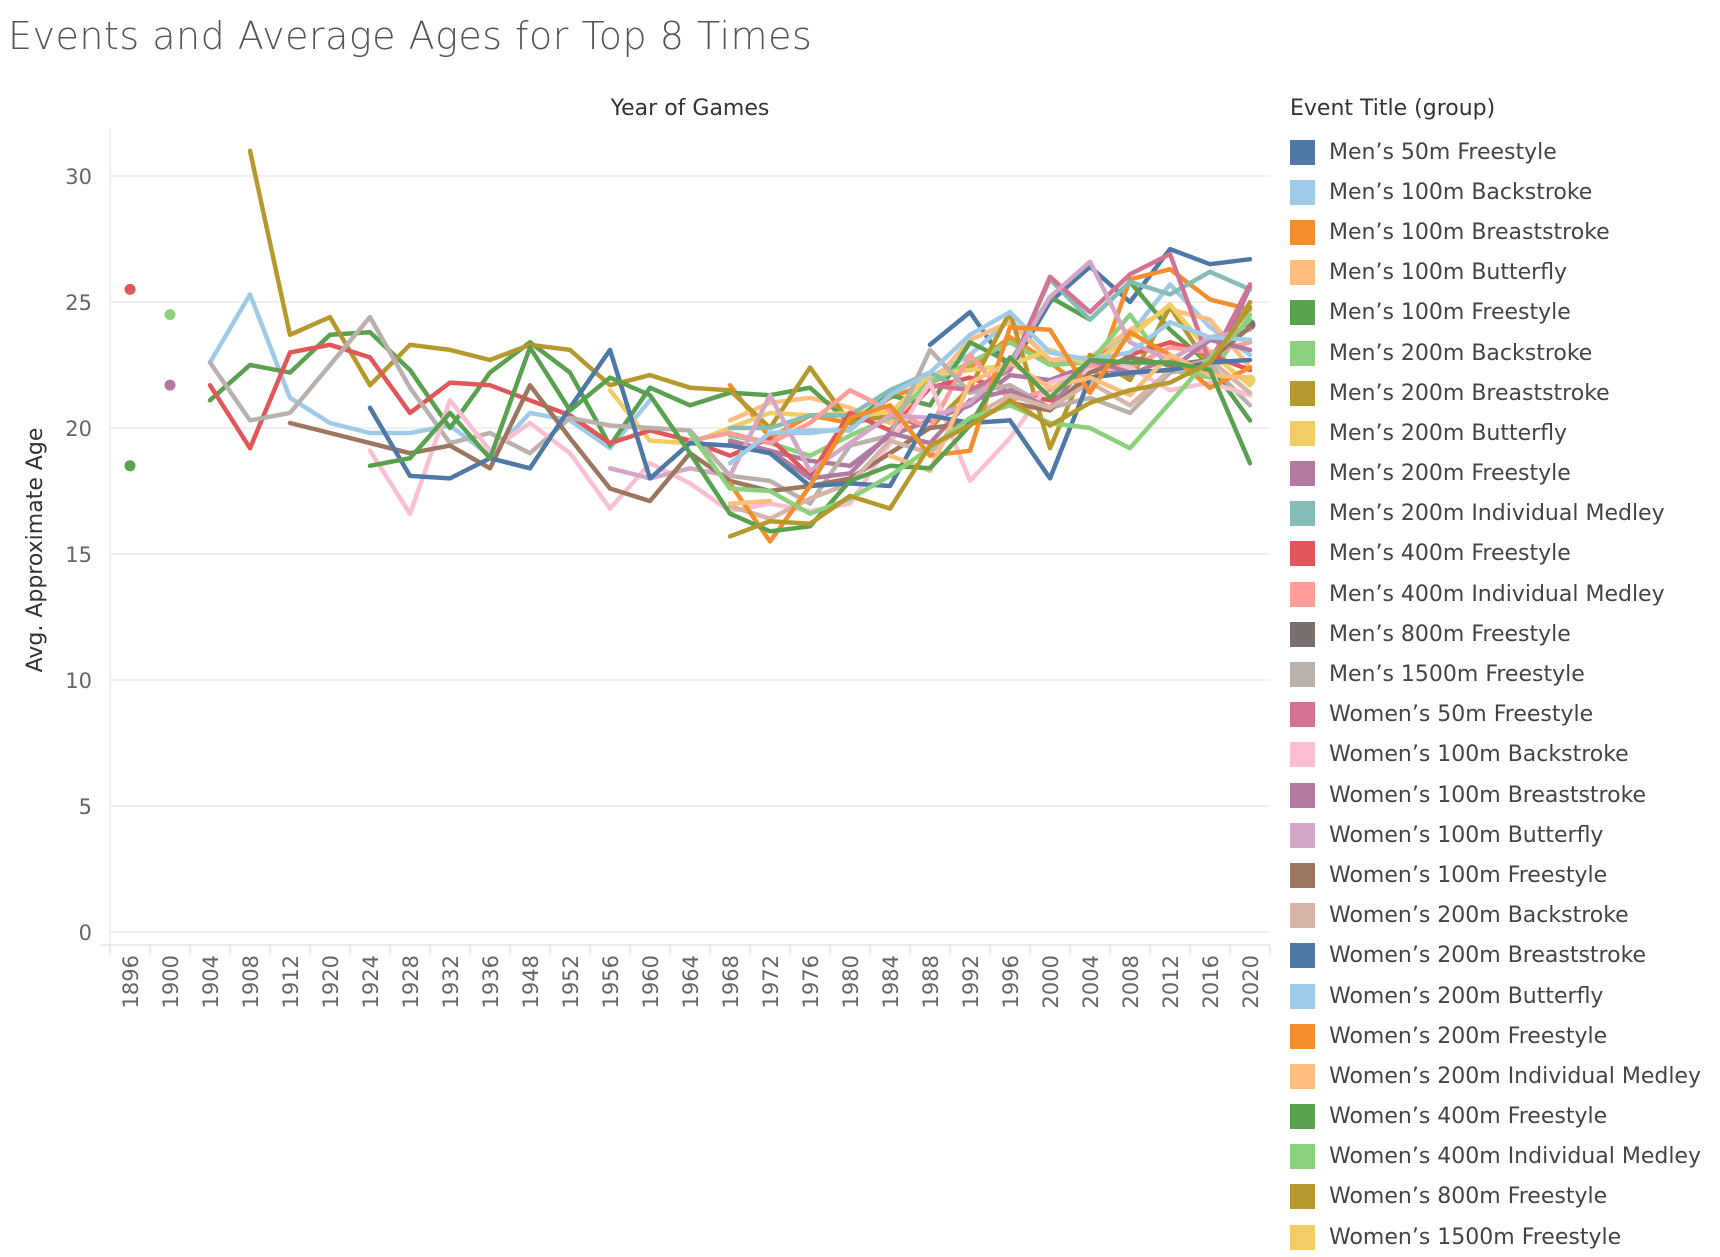 This screenshot has height=1257, width=1720. What do you see at coordinates (171, 981) in the screenshot?
I see `x-tick-label: 1900` at bounding box center [171, 981].